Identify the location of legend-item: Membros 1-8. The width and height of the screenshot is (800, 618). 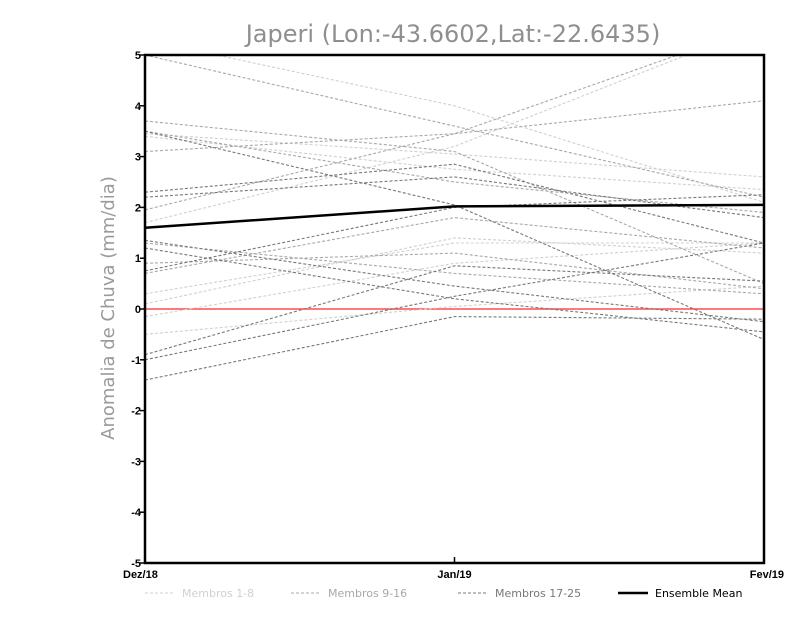
(199, 593).